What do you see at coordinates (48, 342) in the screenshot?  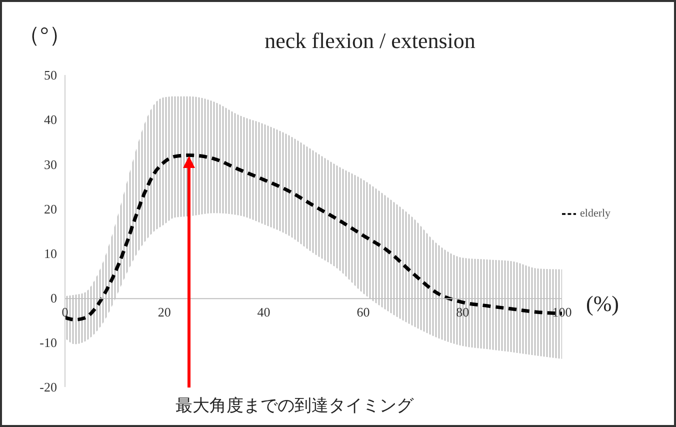 I see `y-tick-label: -10` at bounding box center [48, 342].